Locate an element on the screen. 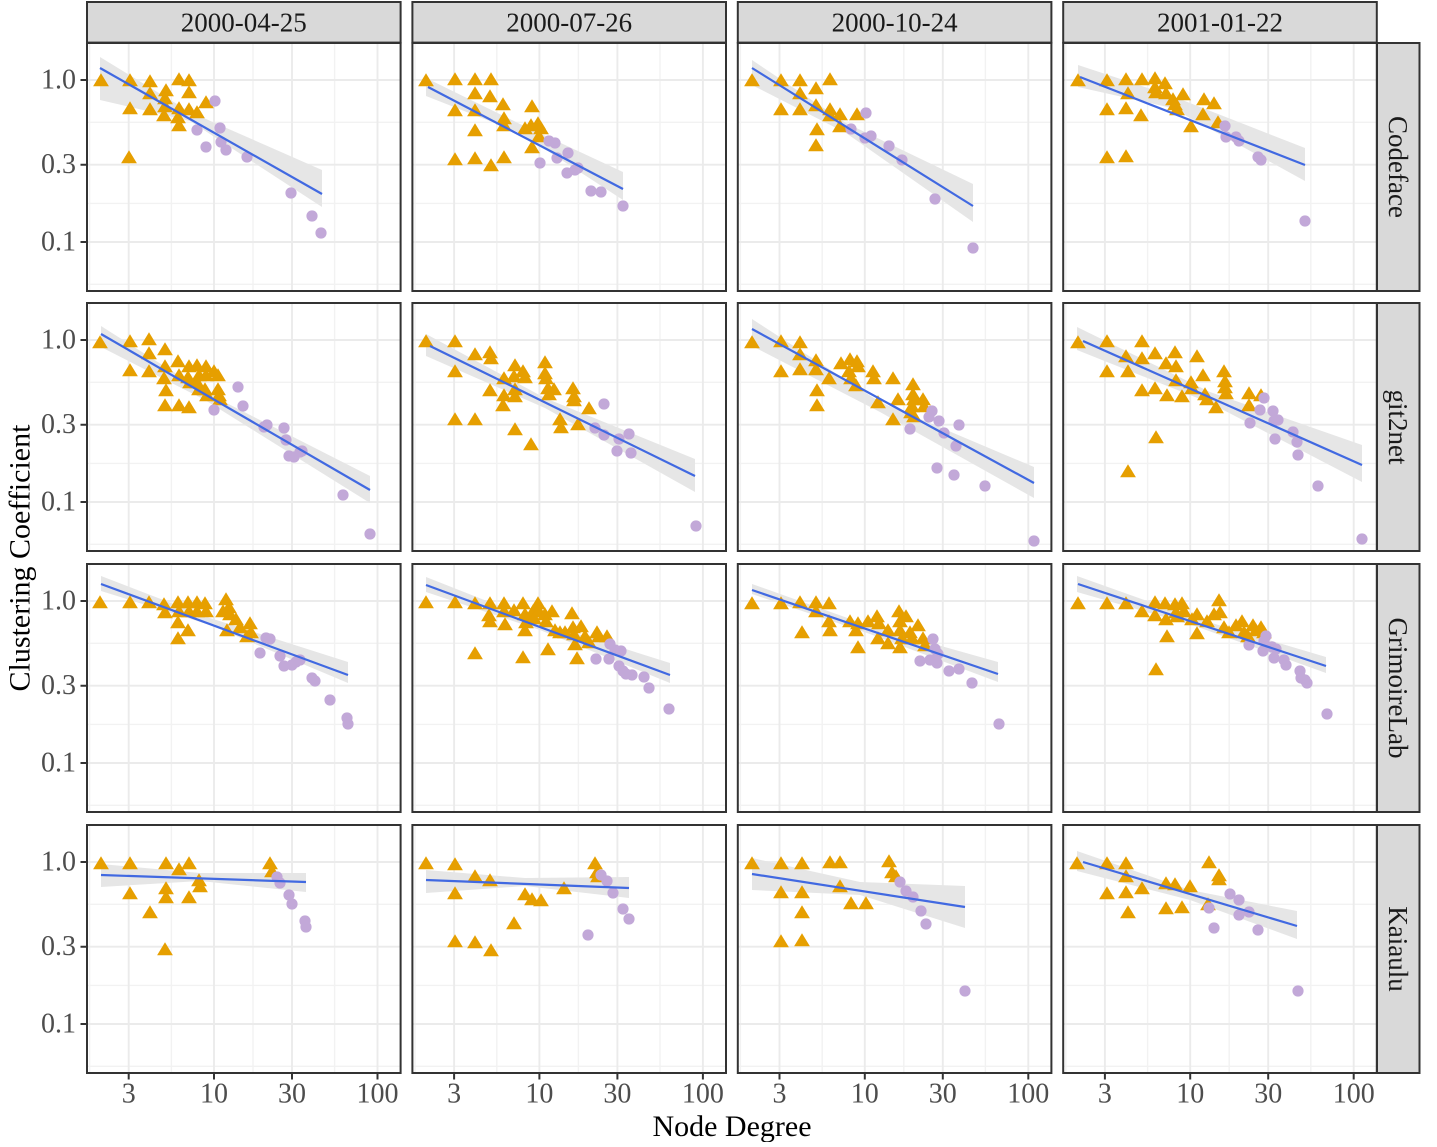 Image resolution: width=1437 pixels, height=1147 pixels. svg-text: GrimoireLab is located at coordinates (1398, 688).